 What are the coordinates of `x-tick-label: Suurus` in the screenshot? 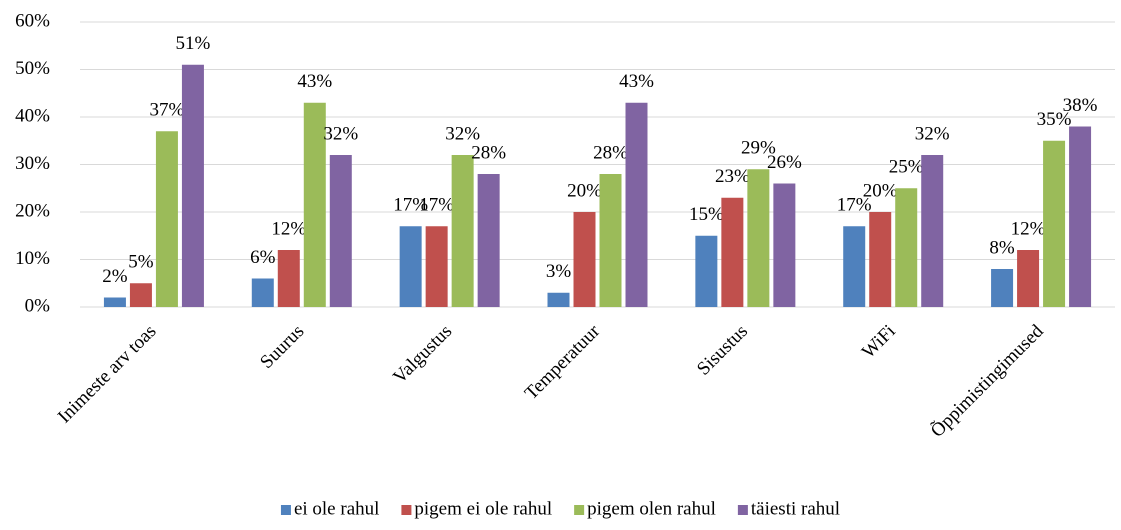 It's located at (282, 347).